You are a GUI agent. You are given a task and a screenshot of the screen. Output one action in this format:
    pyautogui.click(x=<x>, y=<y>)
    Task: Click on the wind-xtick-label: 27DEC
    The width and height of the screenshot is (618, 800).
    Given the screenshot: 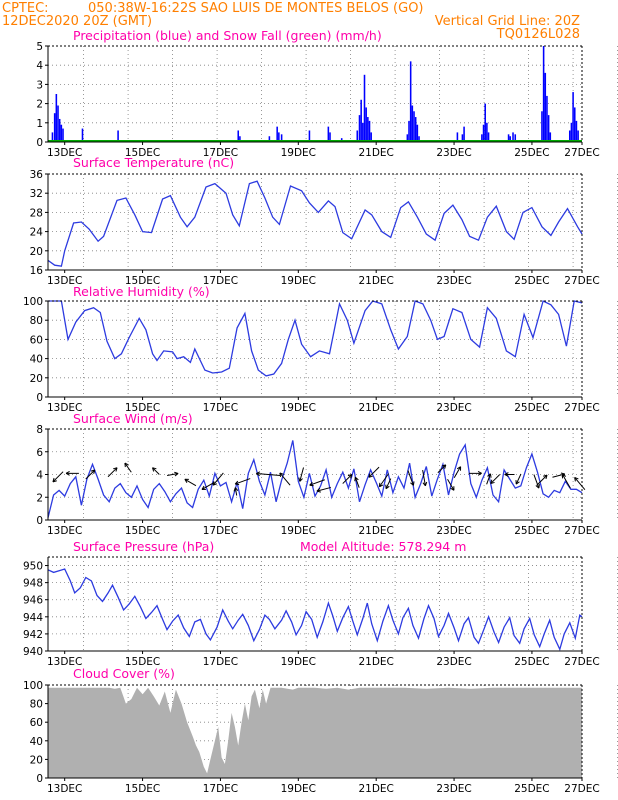 What is the action you would take?
    pyautogui.click(x=581, y=531)
    